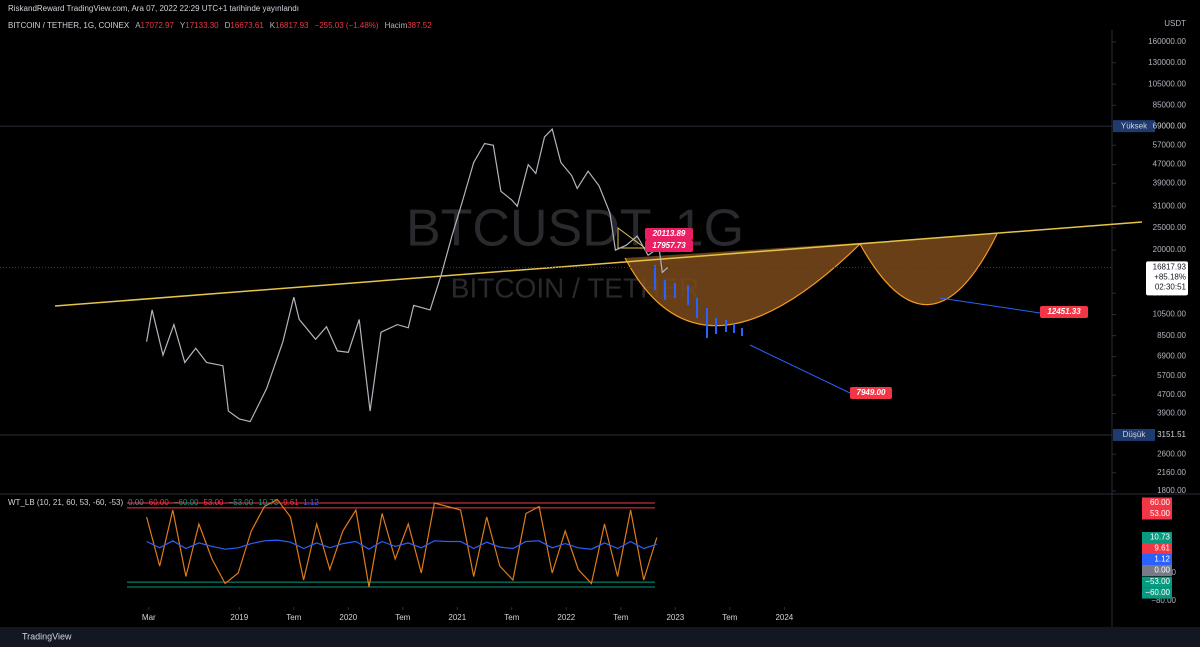  Describe the element at coordinates (183, 25) in the screenshot. I see `ohlc-label: Y` at that location.